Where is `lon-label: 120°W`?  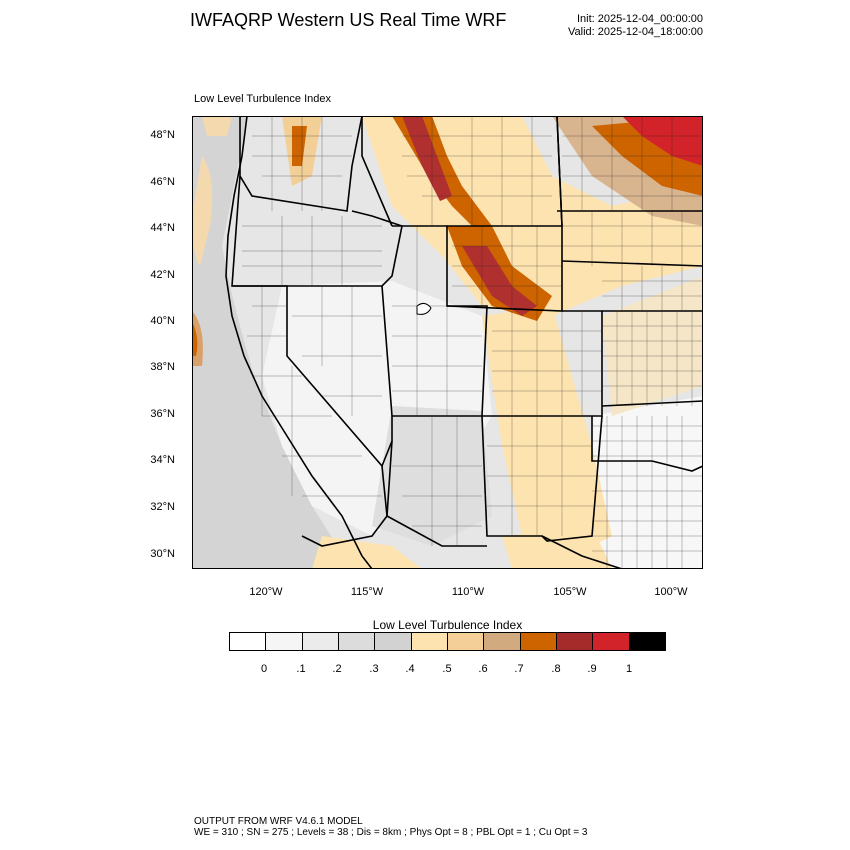 lon-label: 120°W is located at coordinates (266, 592).